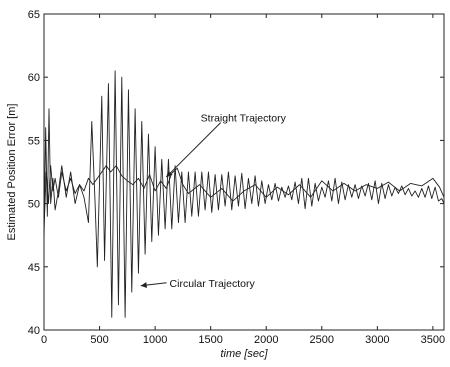 The height and width of the screenshot is (367, 450). What do you see at coordinates (210, 340) in the screenshot?
I see `x-tick-label: 1500` at bounding box center [210, 340].